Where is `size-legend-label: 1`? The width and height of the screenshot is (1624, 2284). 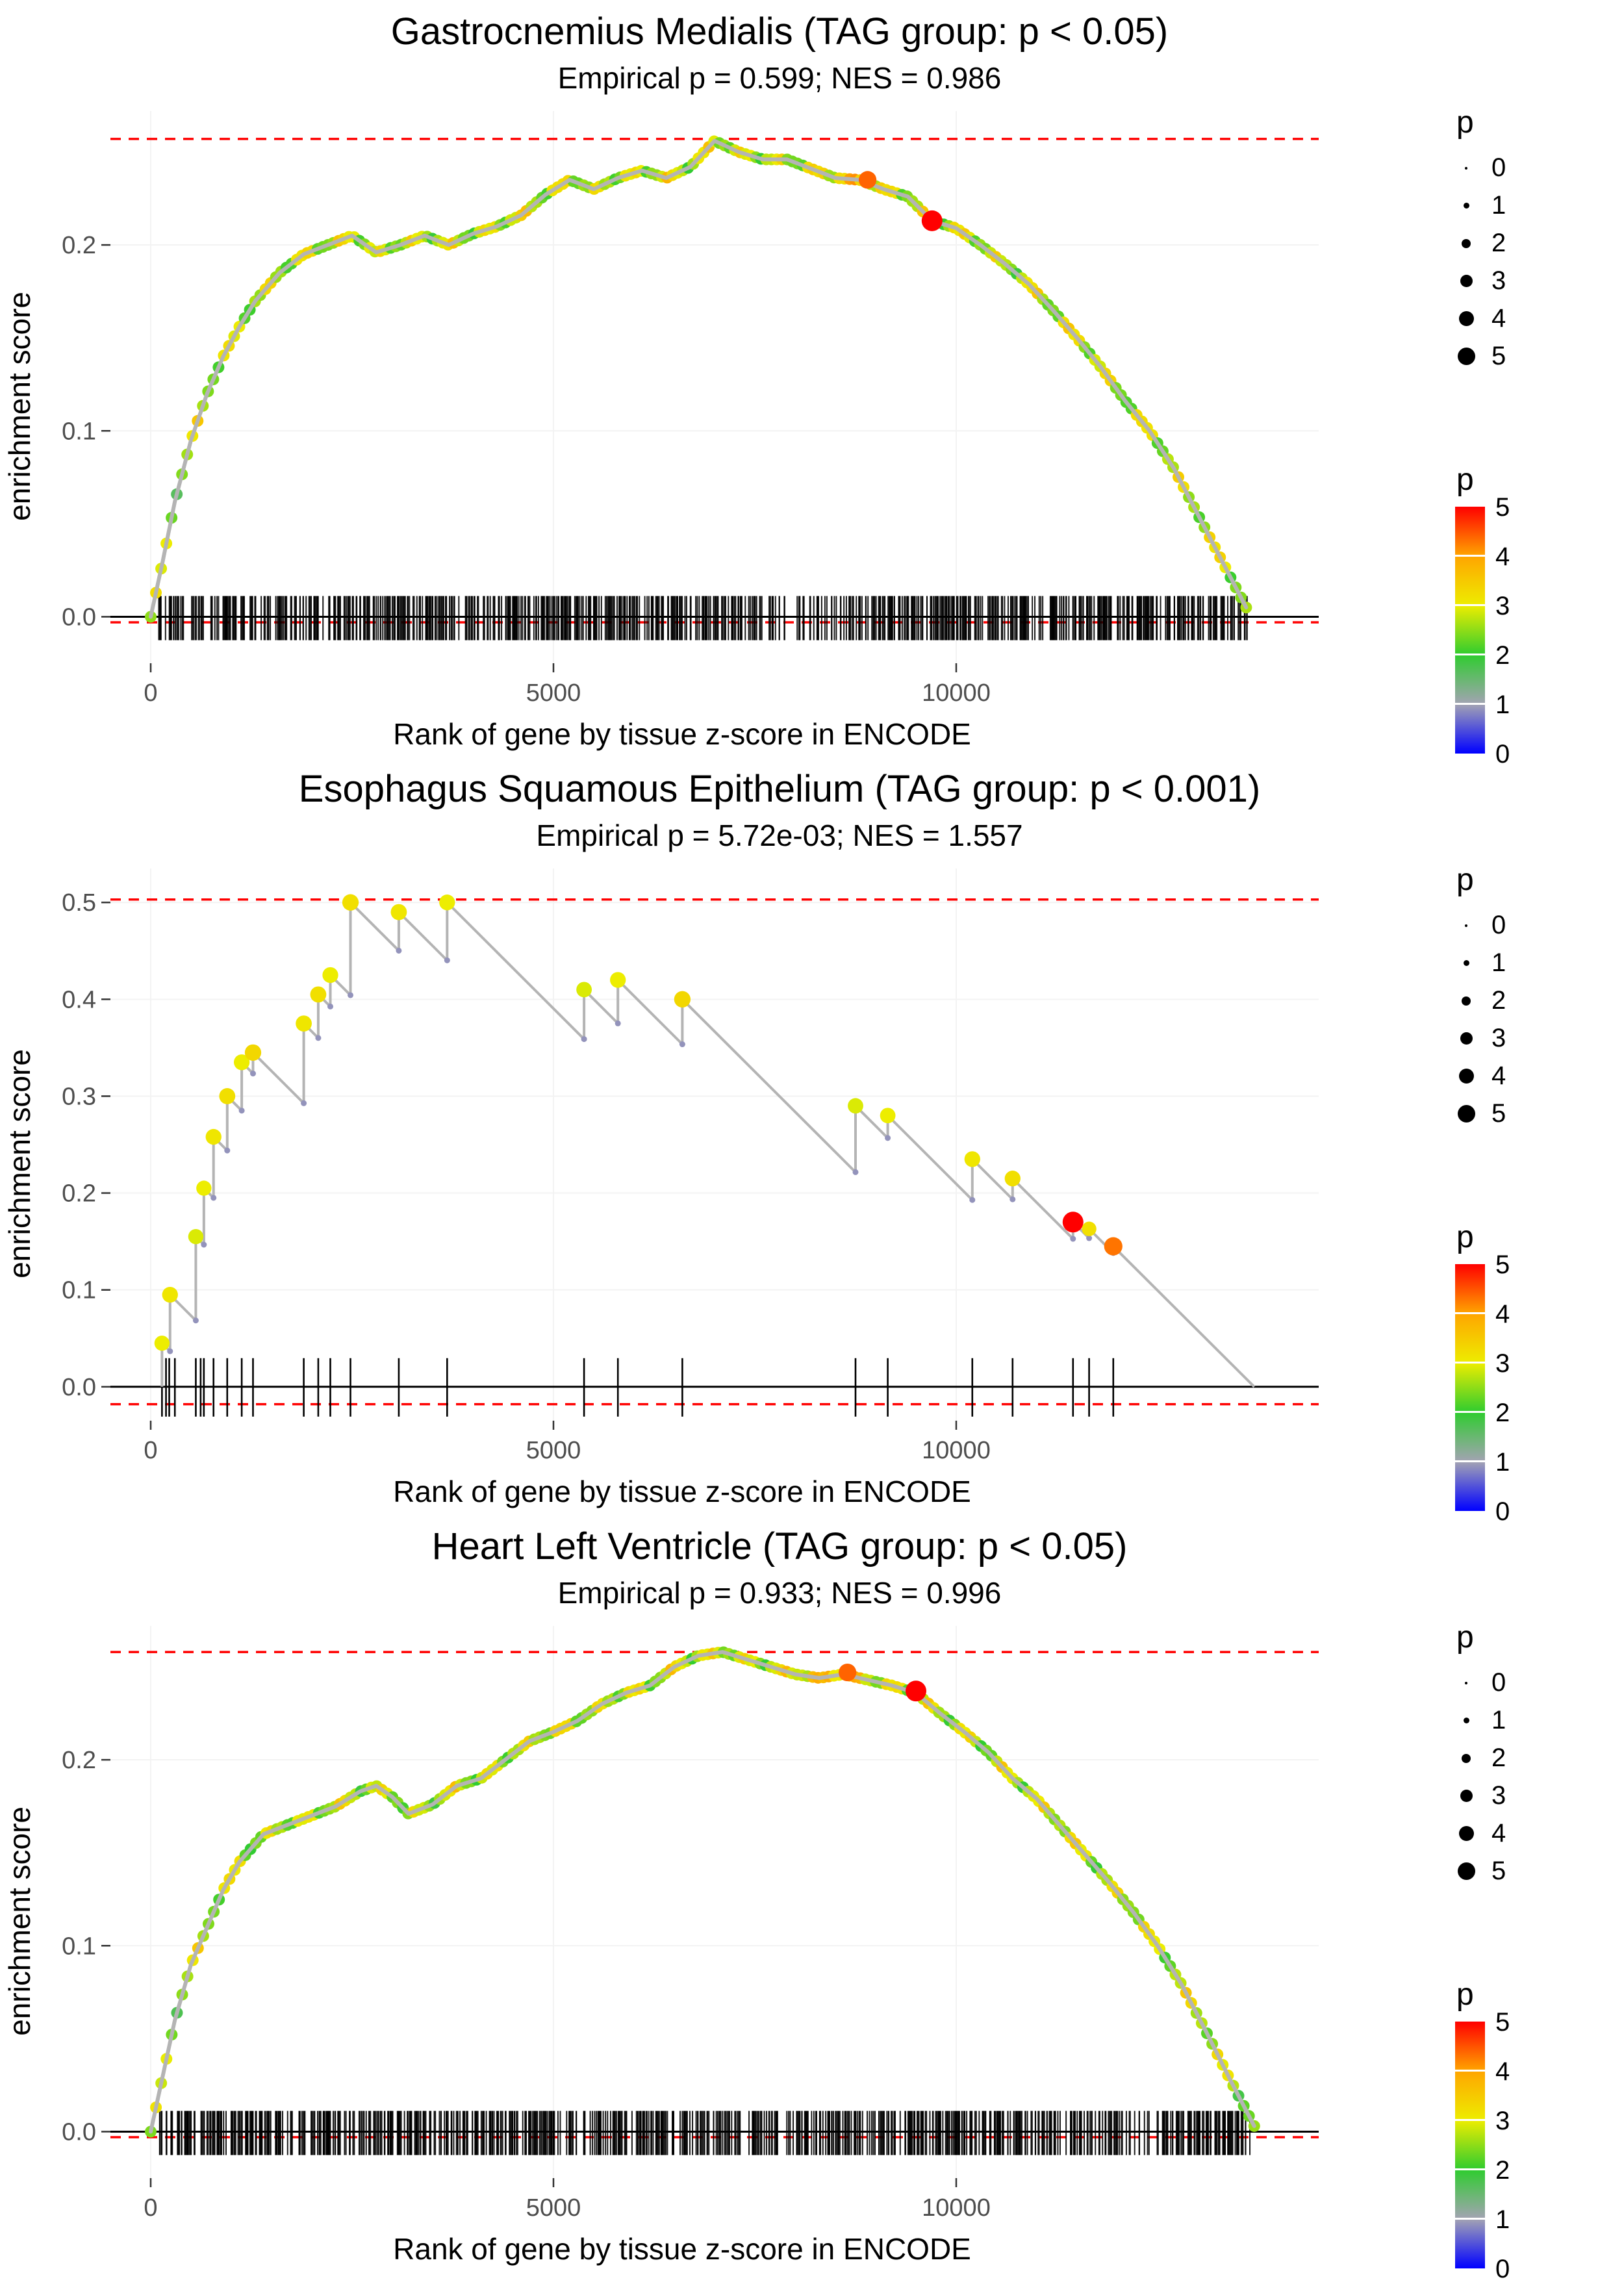 size-legend-label: 1 is located at coordinates (1498, 205).